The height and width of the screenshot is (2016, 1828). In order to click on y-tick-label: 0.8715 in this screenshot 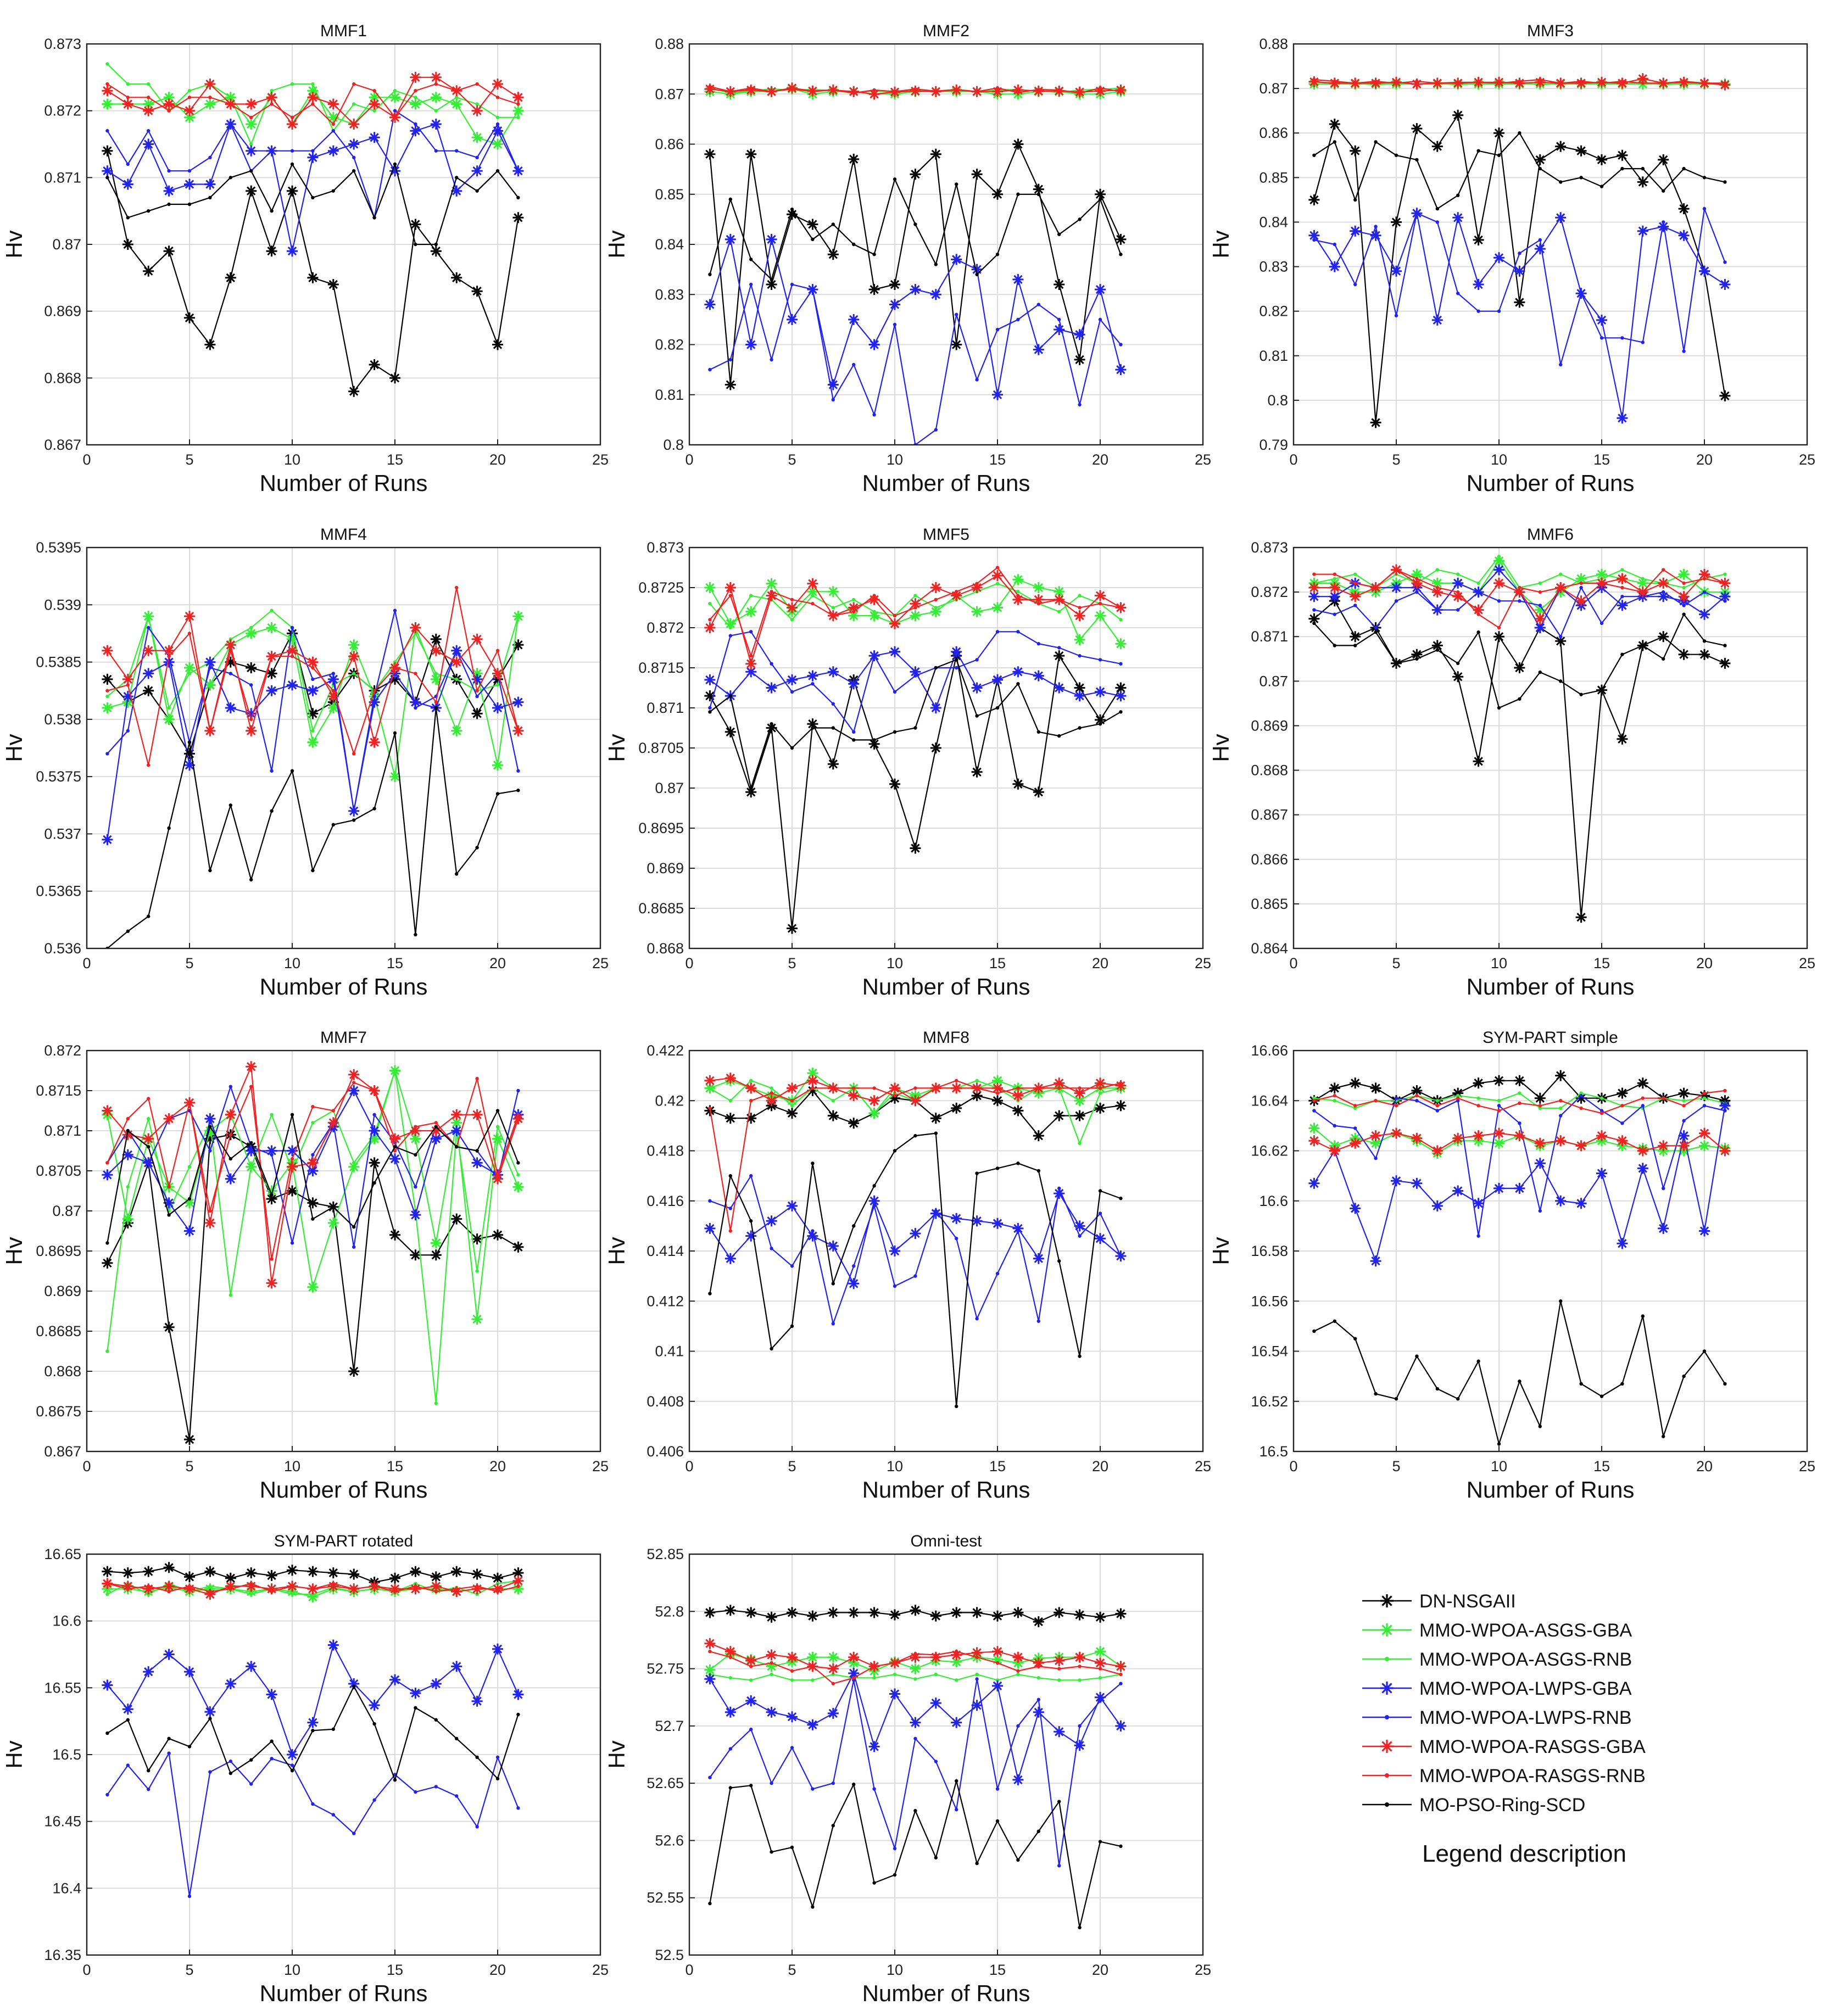, I will do `click(58, 1091)`.